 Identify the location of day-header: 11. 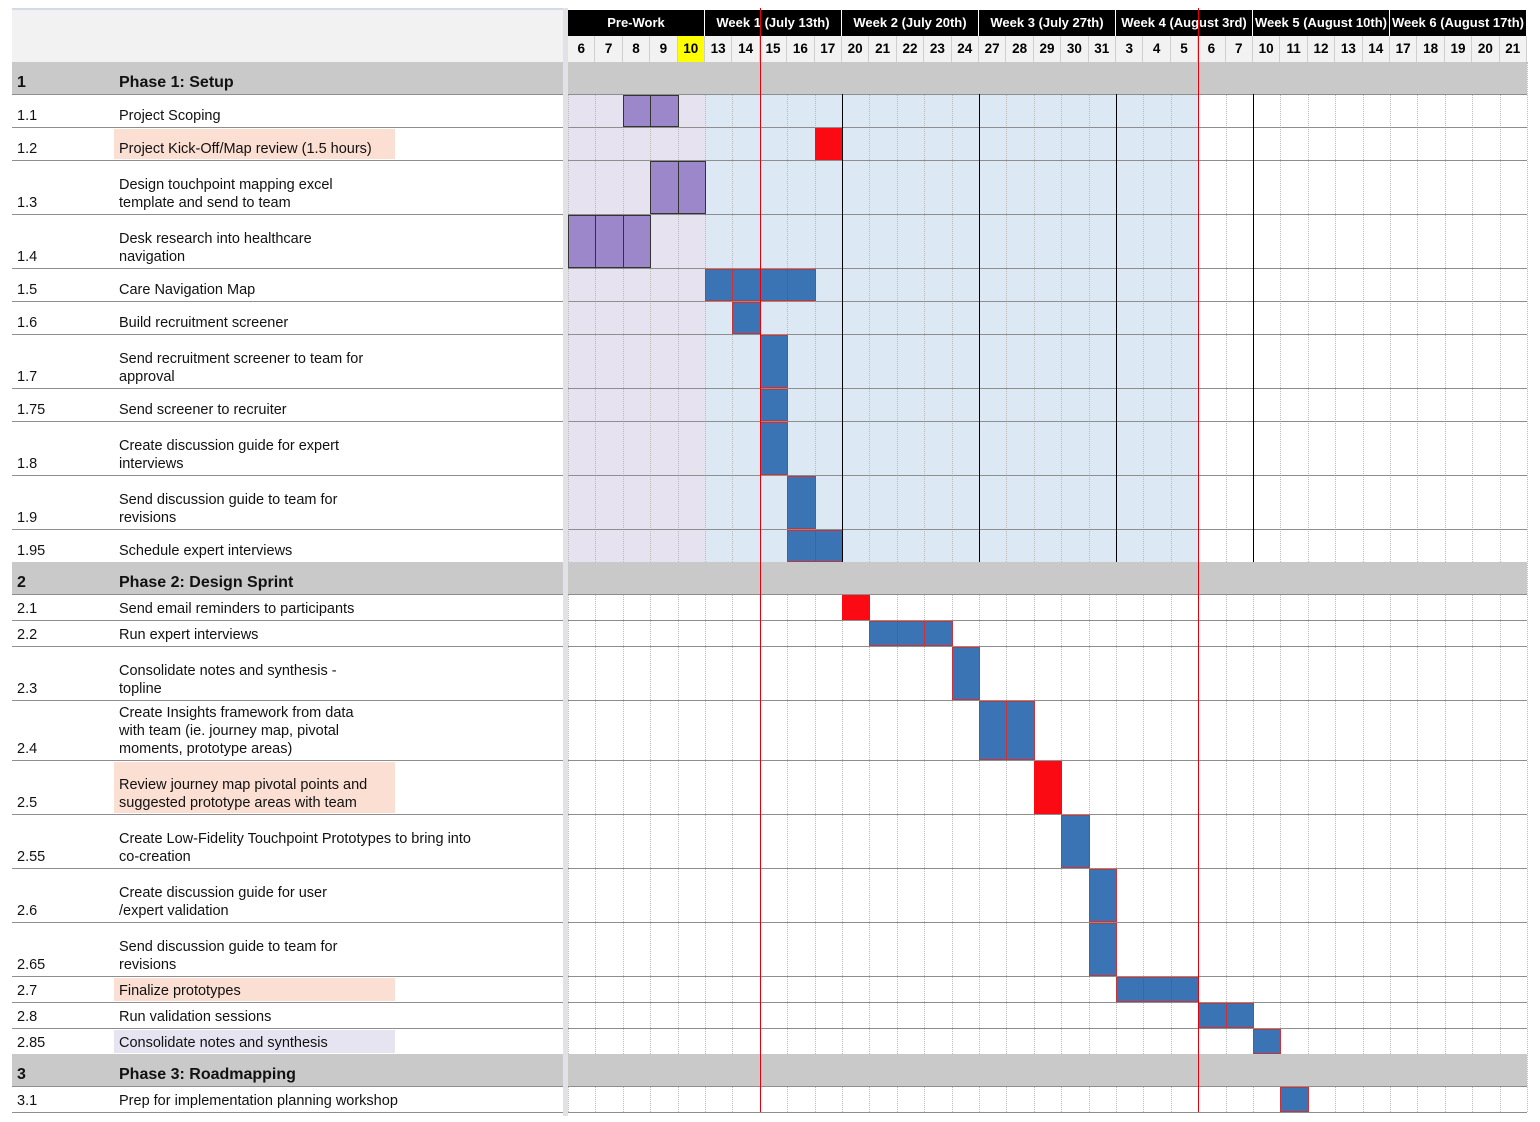
(1294, 49).